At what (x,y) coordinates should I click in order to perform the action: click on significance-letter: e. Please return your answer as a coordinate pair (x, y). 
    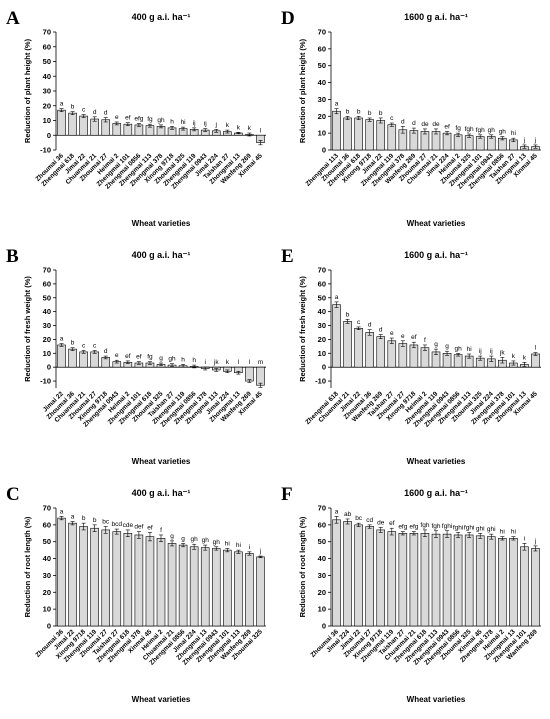
    Looking at the image, I should click on (403, 336).